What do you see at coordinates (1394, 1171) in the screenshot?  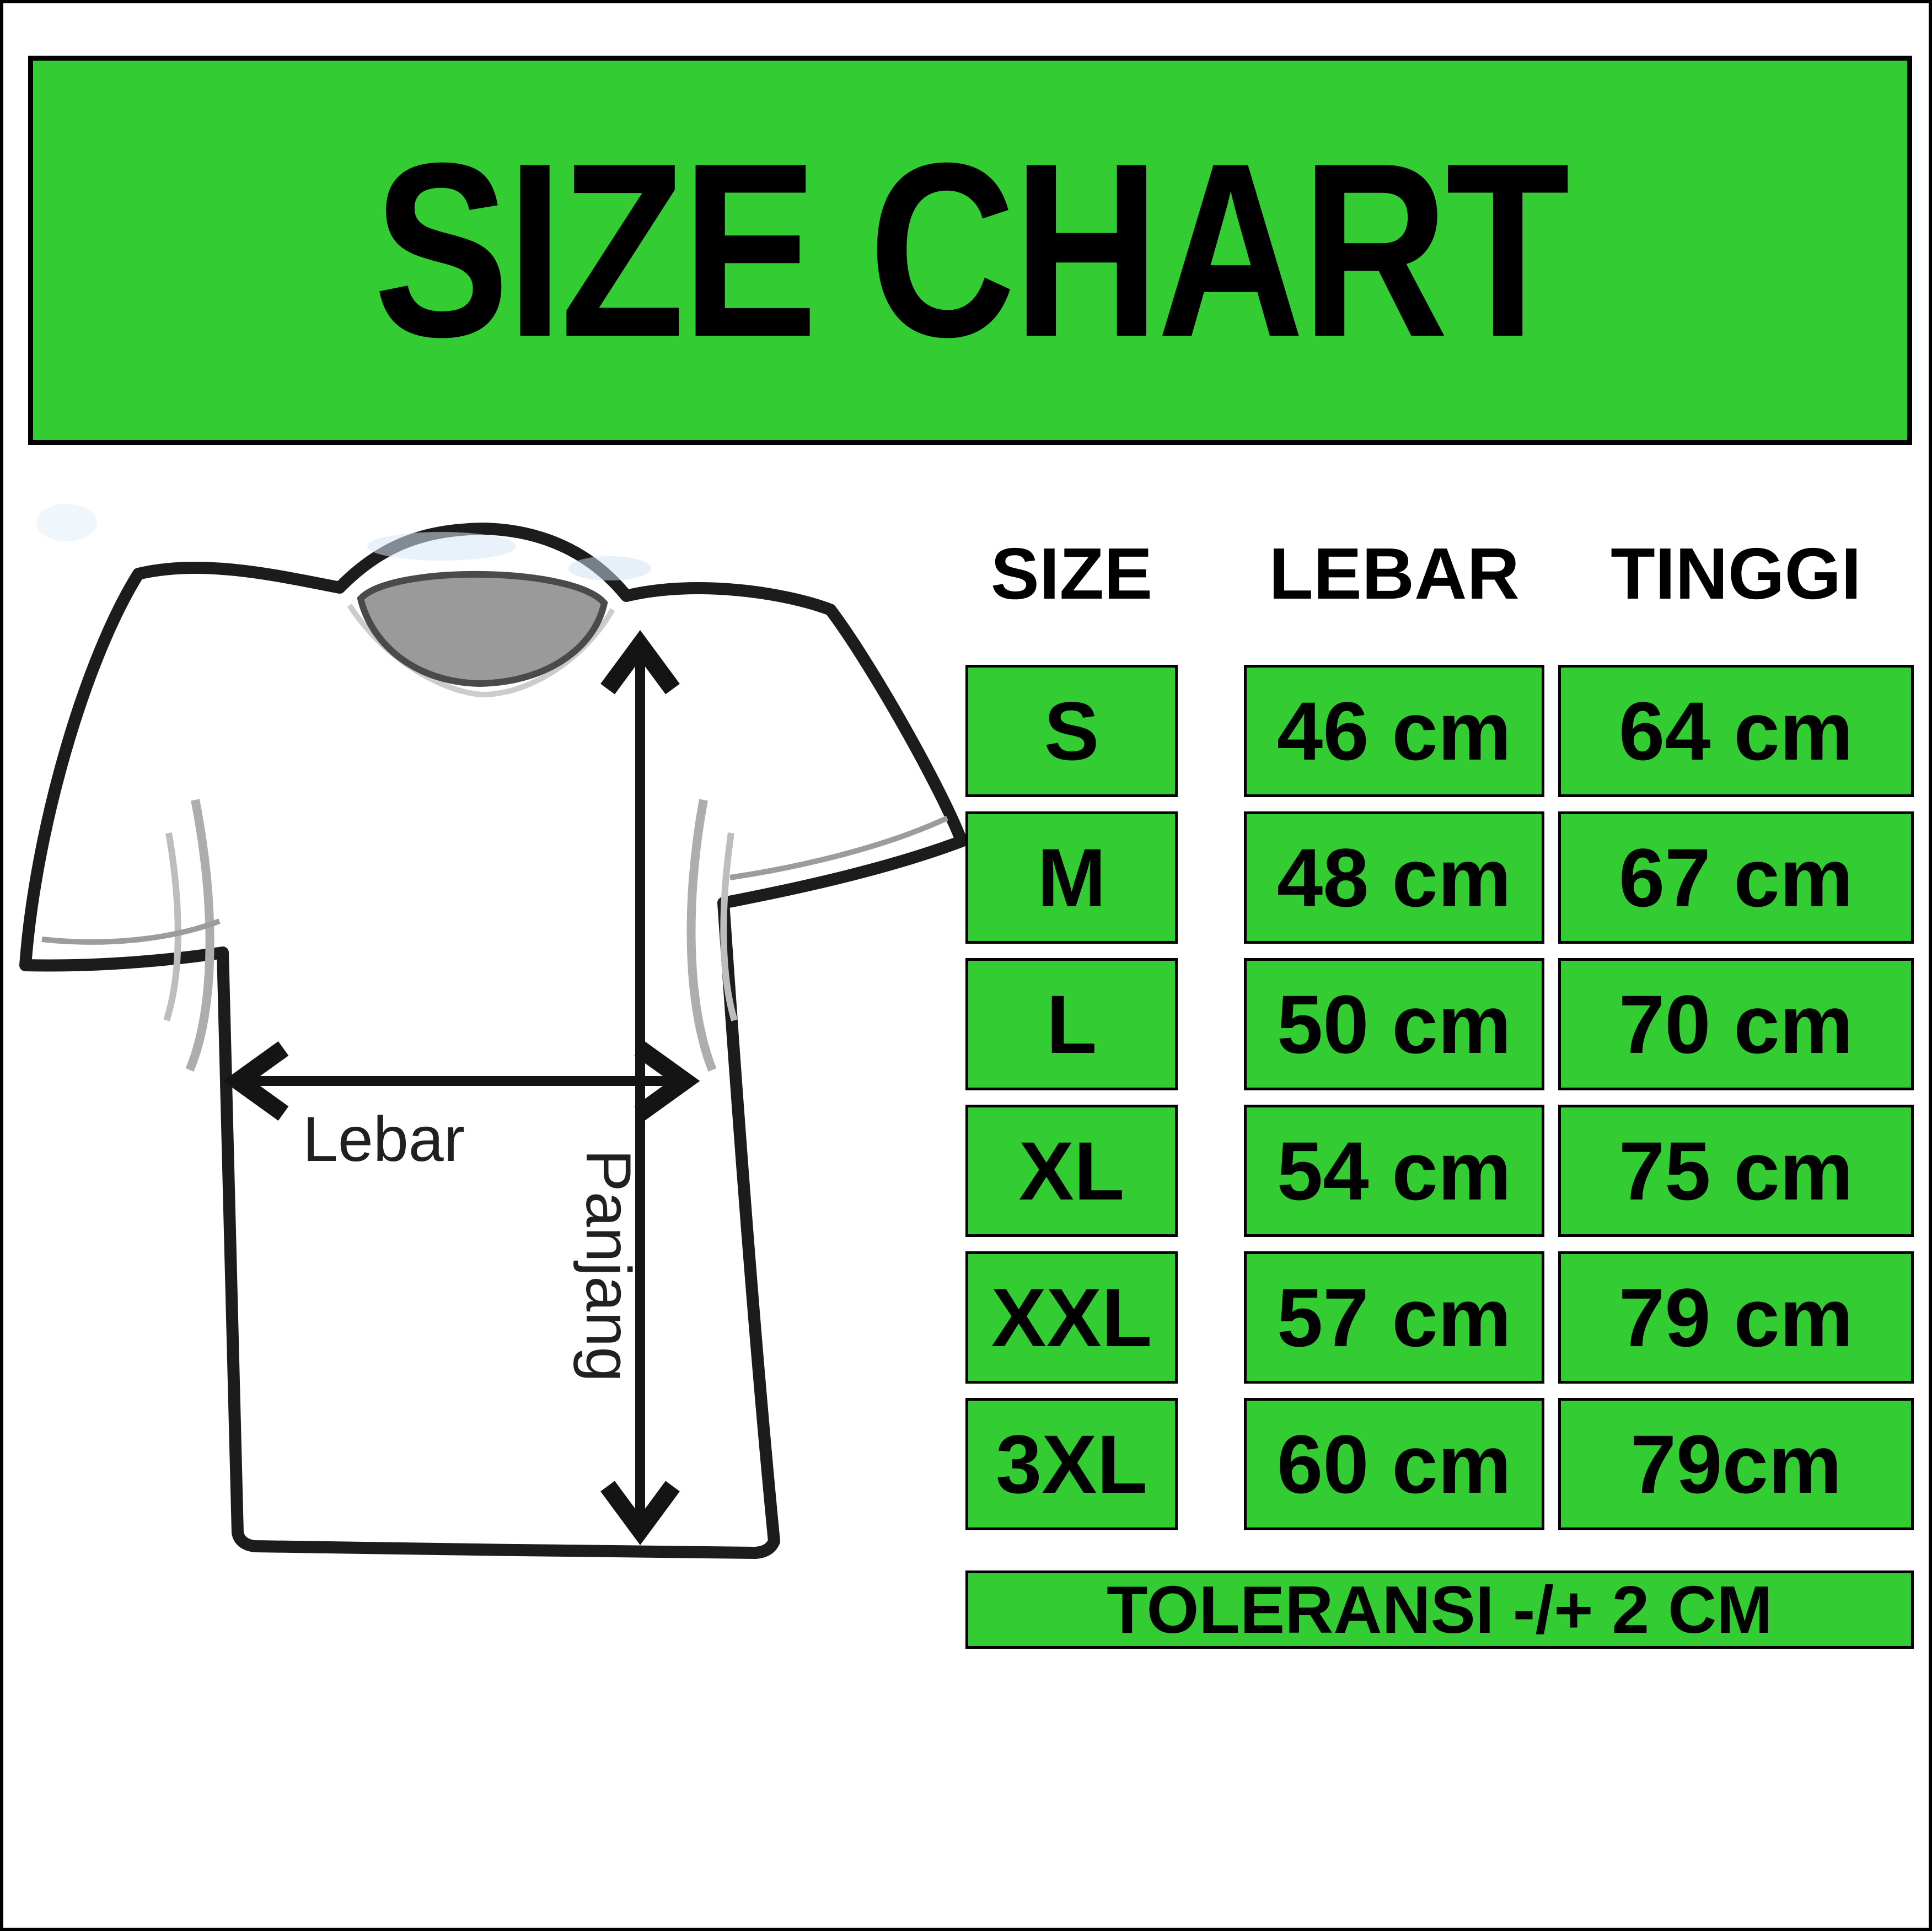 I see `lebar-cell: 54 cm` at bounding box center [1394, 1171].